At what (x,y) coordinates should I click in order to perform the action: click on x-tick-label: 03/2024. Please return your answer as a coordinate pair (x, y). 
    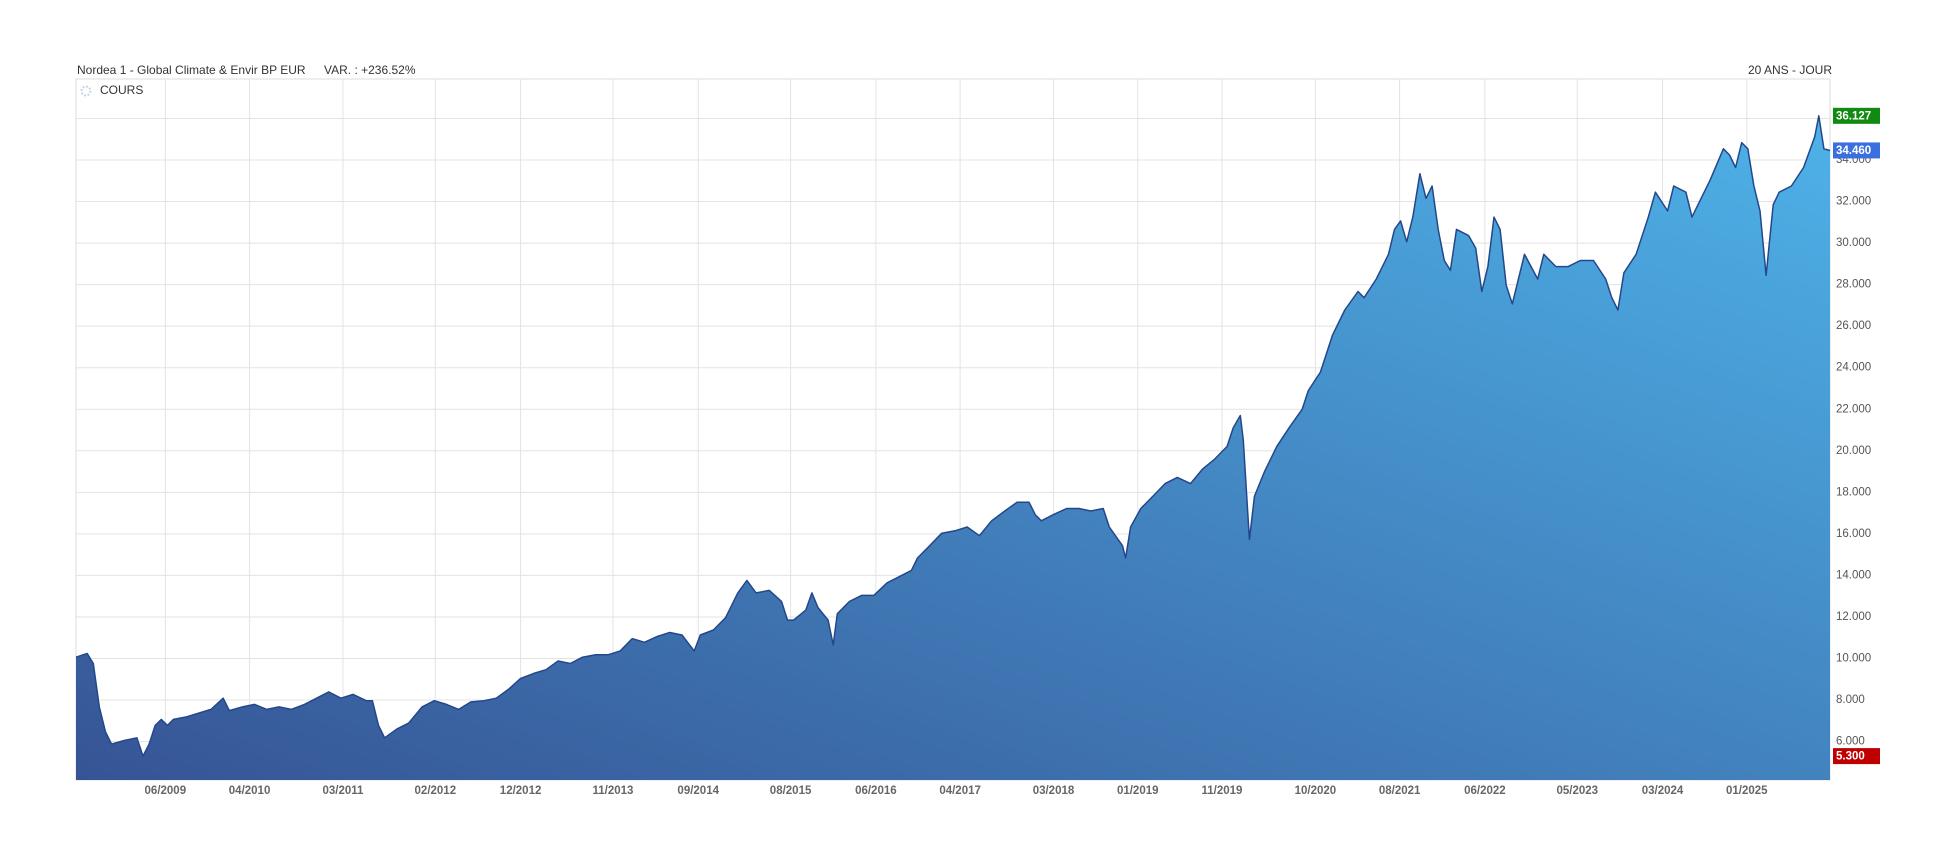
    Looking at the image, I should click on (1663, 791).